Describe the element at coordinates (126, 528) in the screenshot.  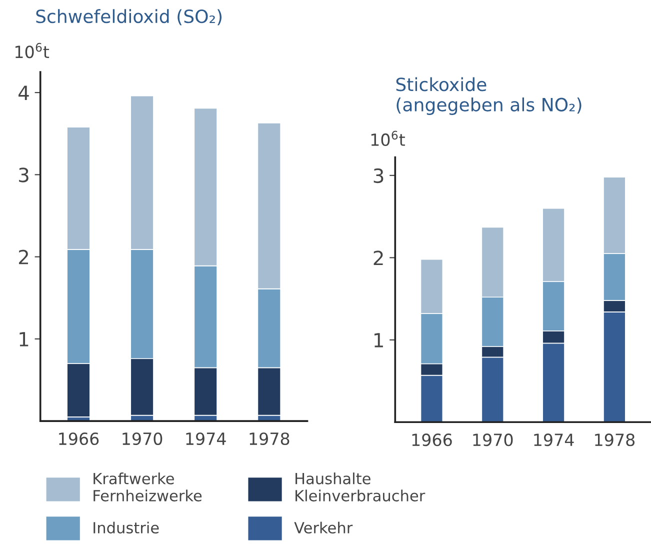
I see `legend-label: Industrie` at that location.